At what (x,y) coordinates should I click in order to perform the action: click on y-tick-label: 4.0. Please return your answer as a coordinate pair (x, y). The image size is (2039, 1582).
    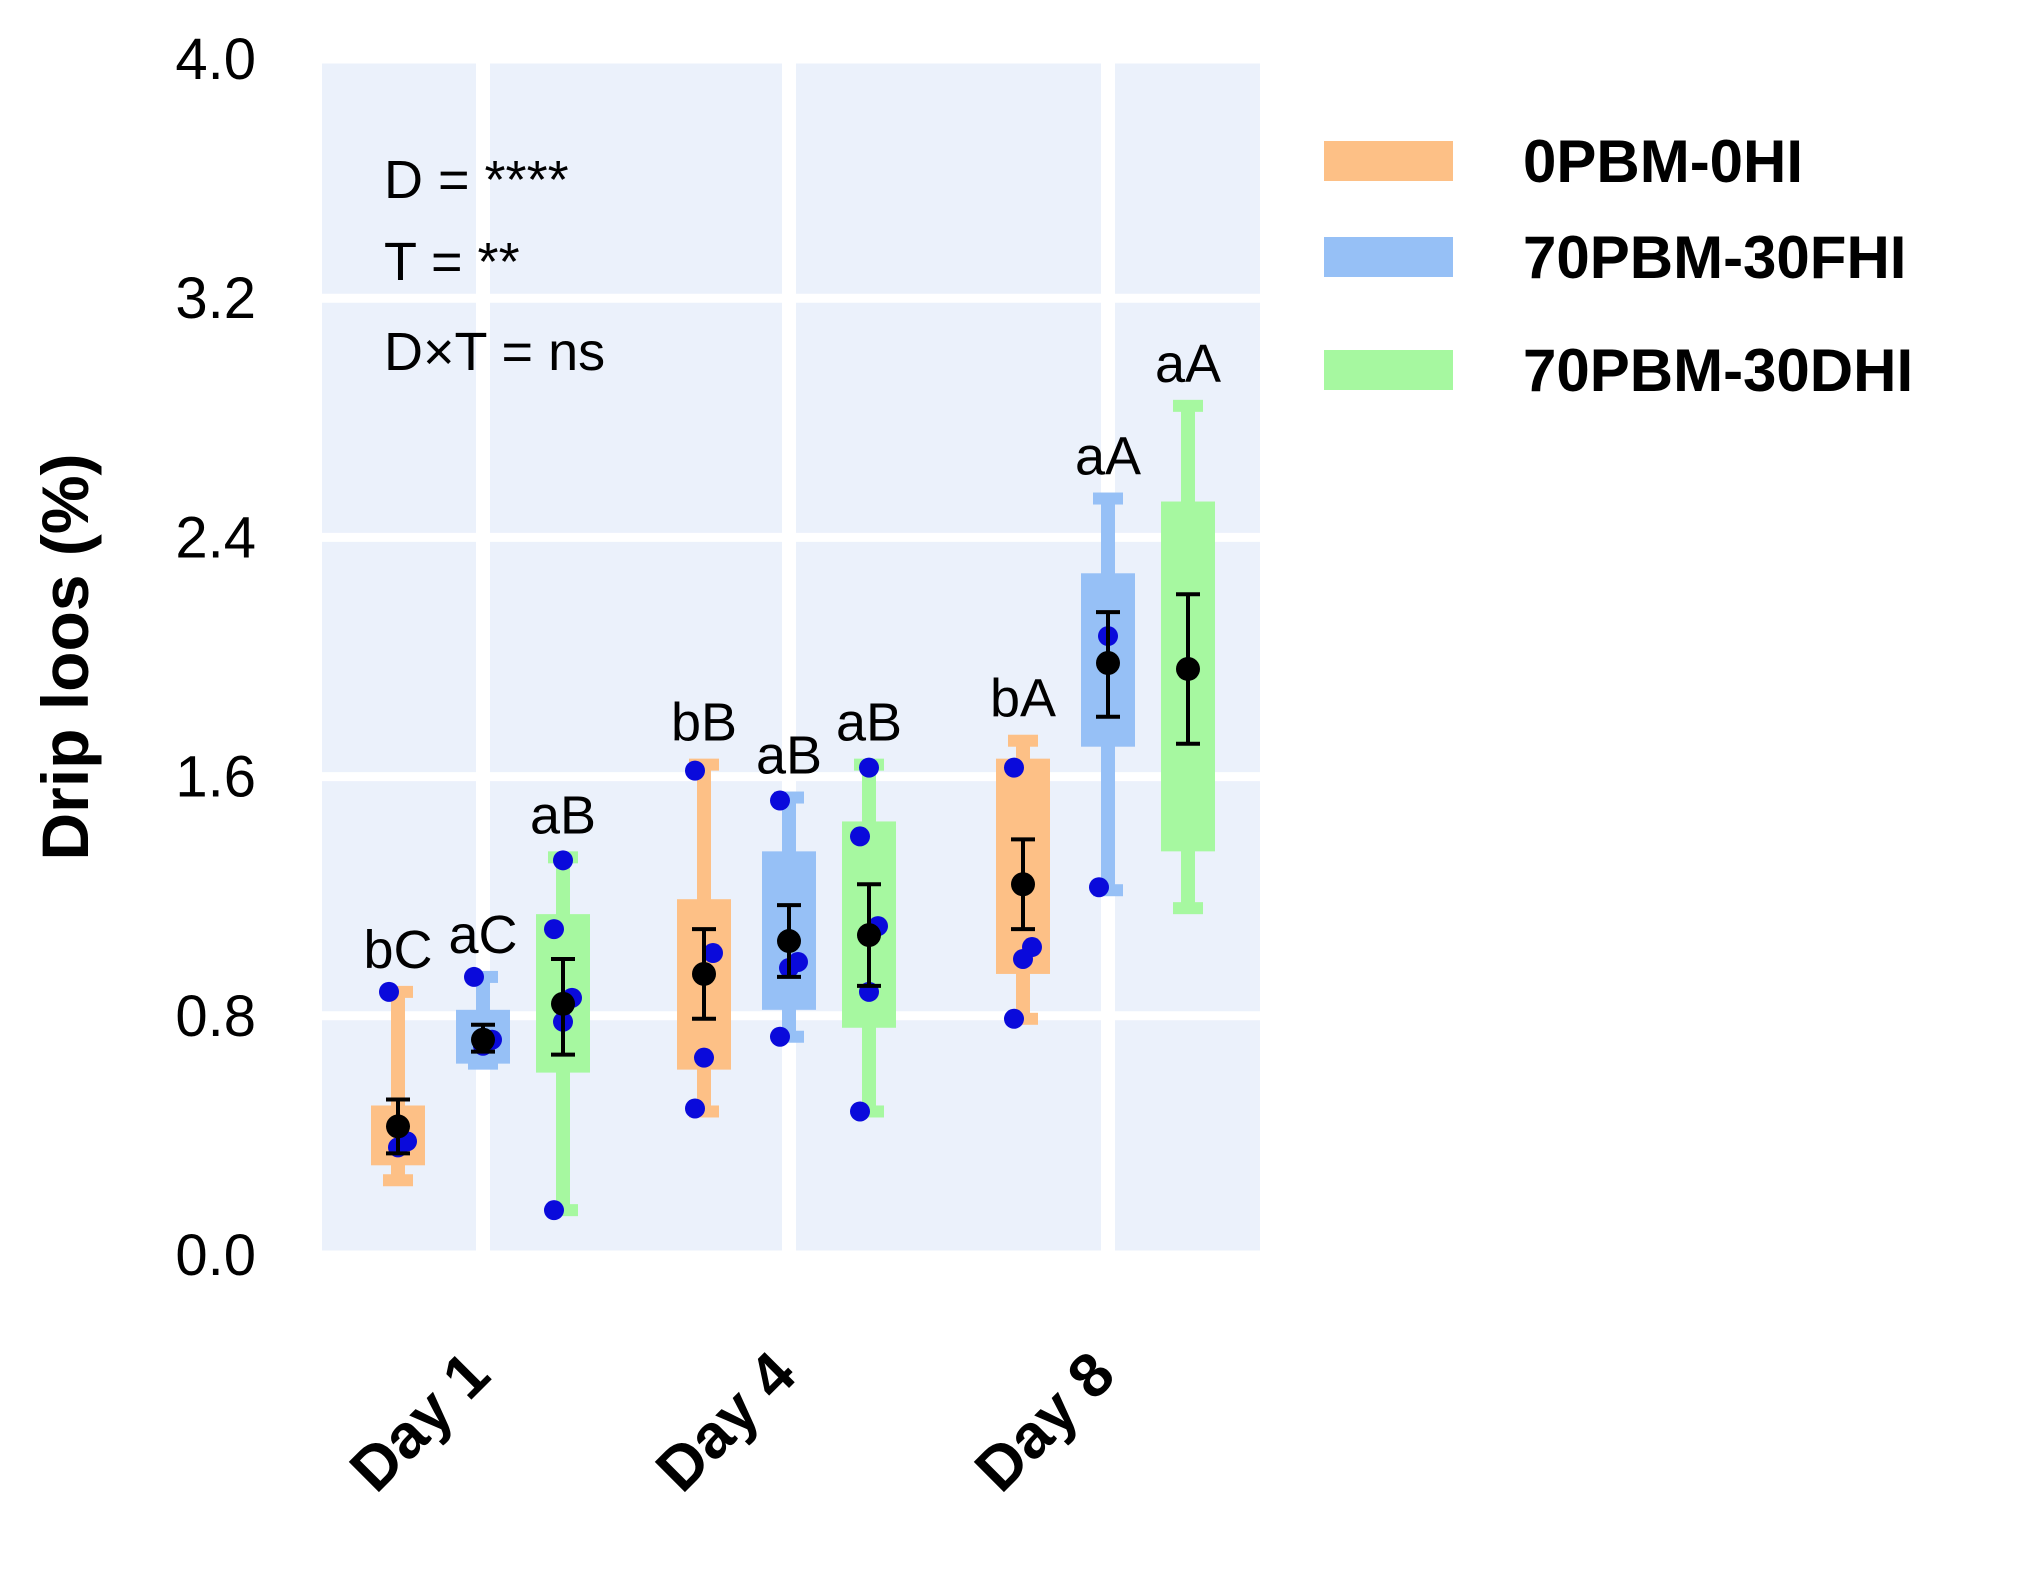
    Looking at the image, I should click on (215, 59).